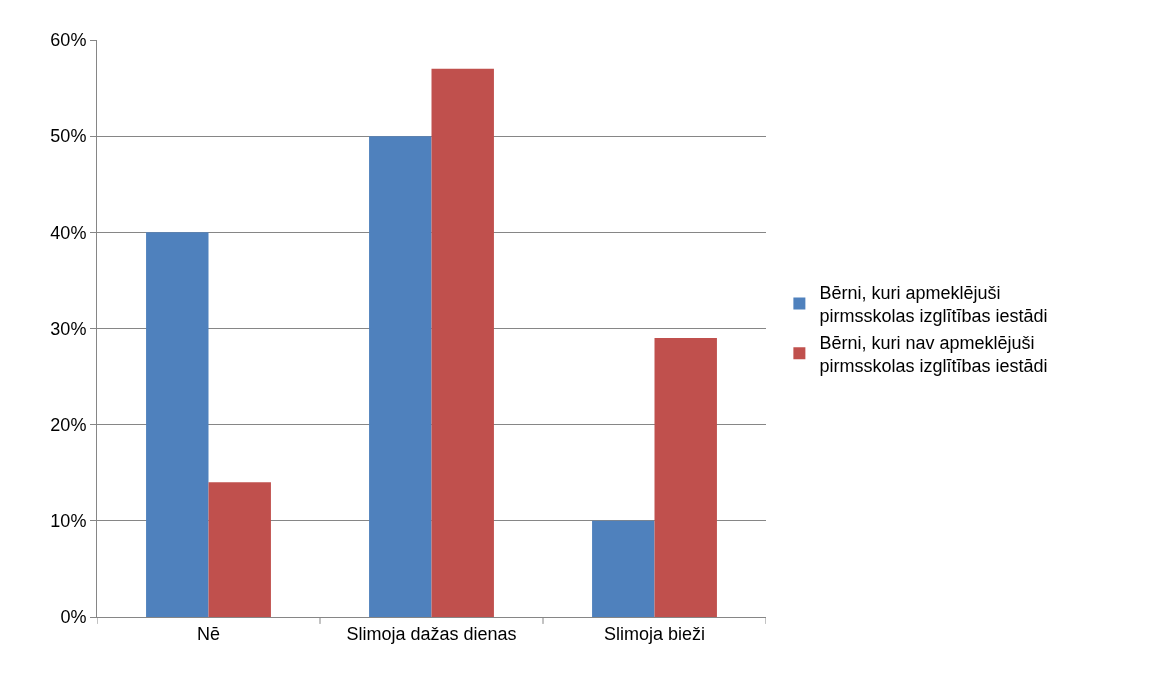 Image resolution: width=1152 pixels, height=677 pixels. Describe the element at coordinates (933, 304) in the screenshot. I see `legend-label: Bērni, kuri apmeklējuši pirmsskolas izglītības iestādi` at that location.